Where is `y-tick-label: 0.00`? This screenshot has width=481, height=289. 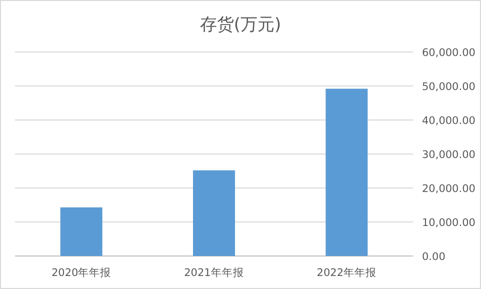
y-tick-label: 0.00 is located at coordinates (434, 257).